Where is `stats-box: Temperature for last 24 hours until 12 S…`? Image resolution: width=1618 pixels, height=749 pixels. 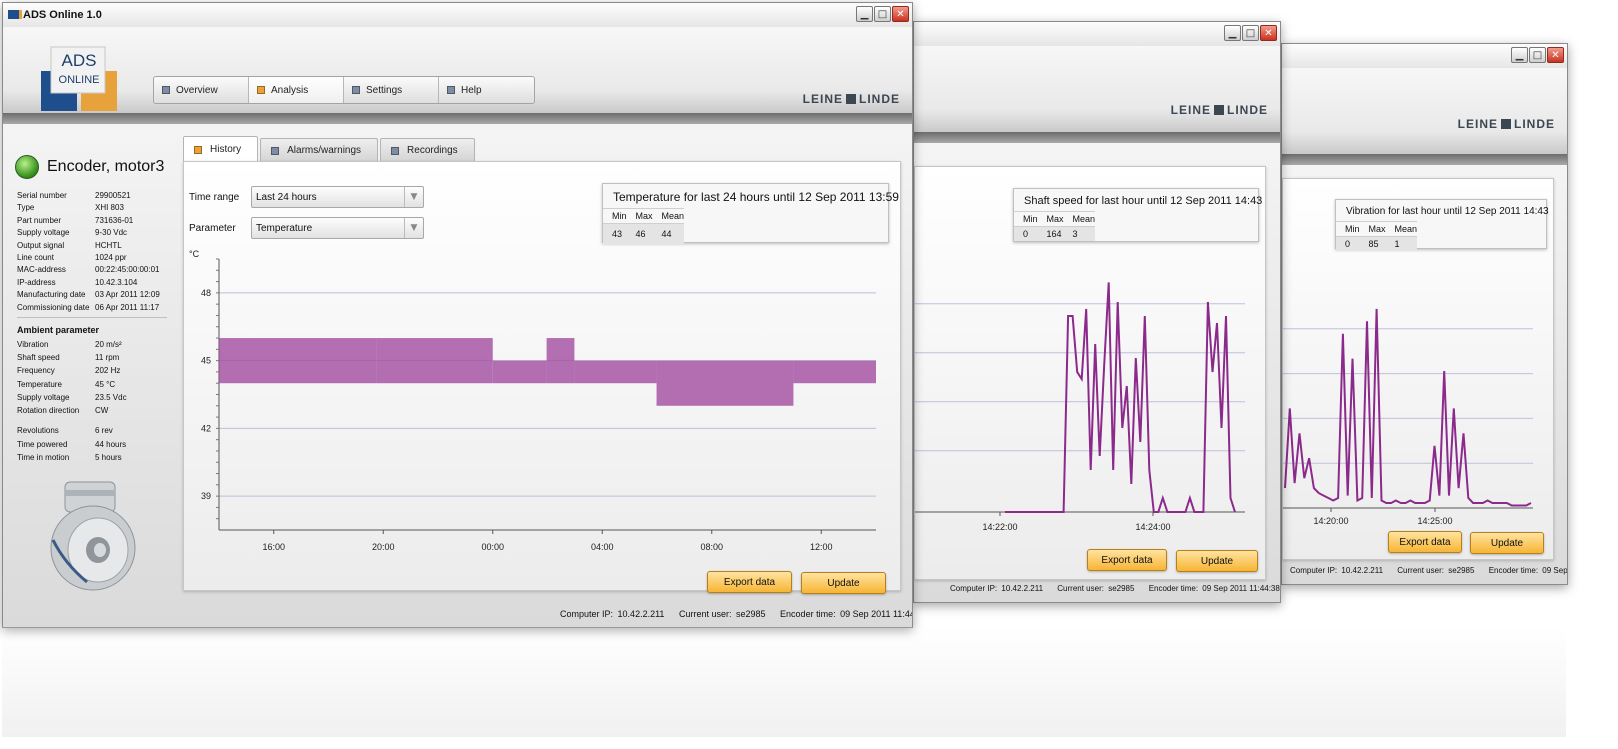
stats-box: Temperature for last 24 hours until 12 S… is located at coordinates (750, 213).